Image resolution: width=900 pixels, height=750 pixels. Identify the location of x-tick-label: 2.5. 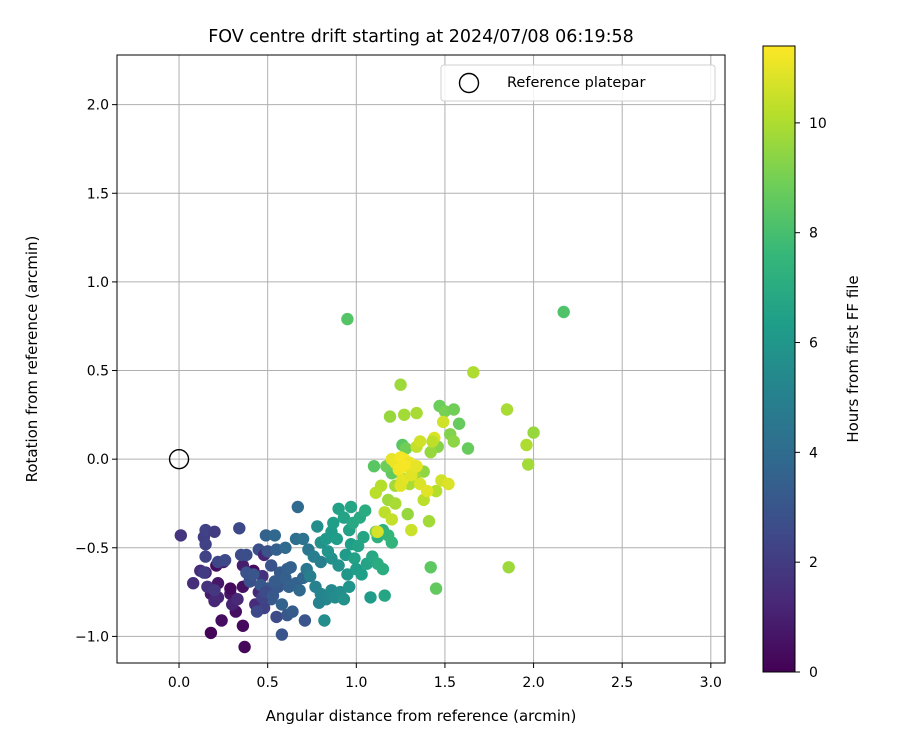
(622, 683).